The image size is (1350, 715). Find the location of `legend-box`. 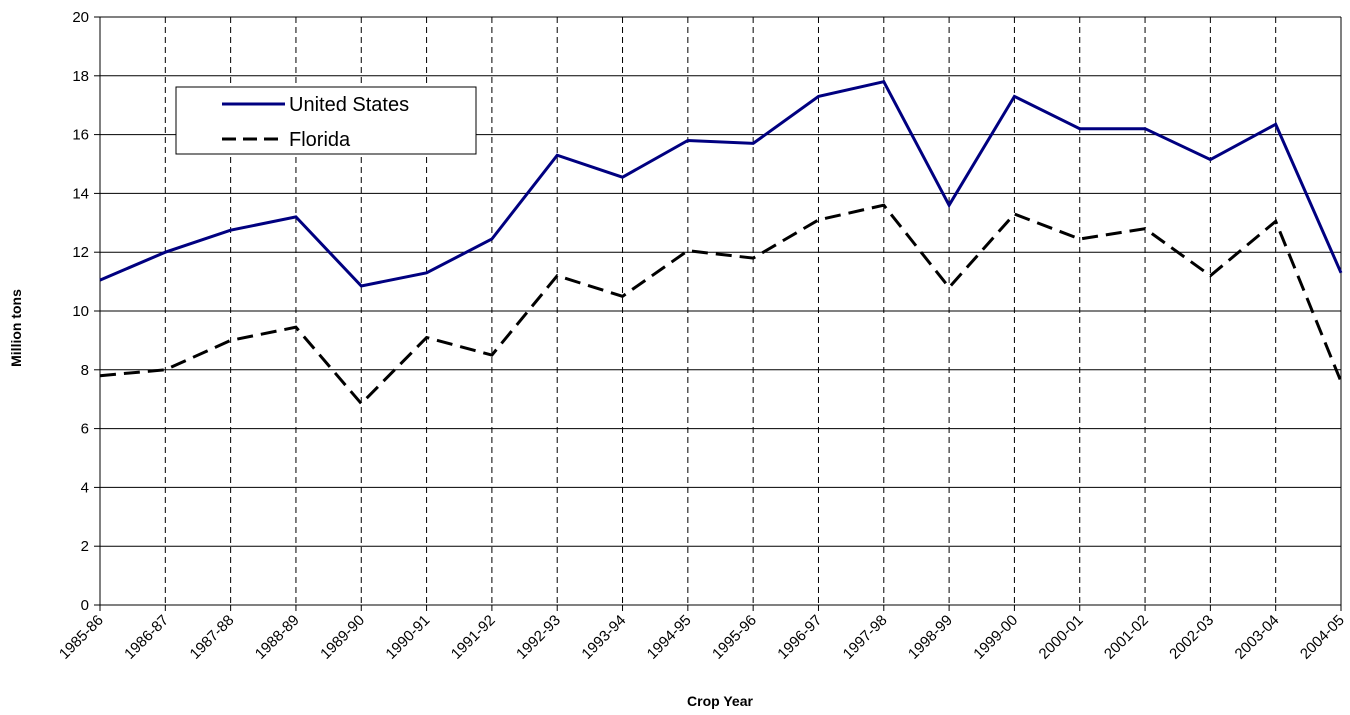

legend-box is located at coordinates (326, 120).